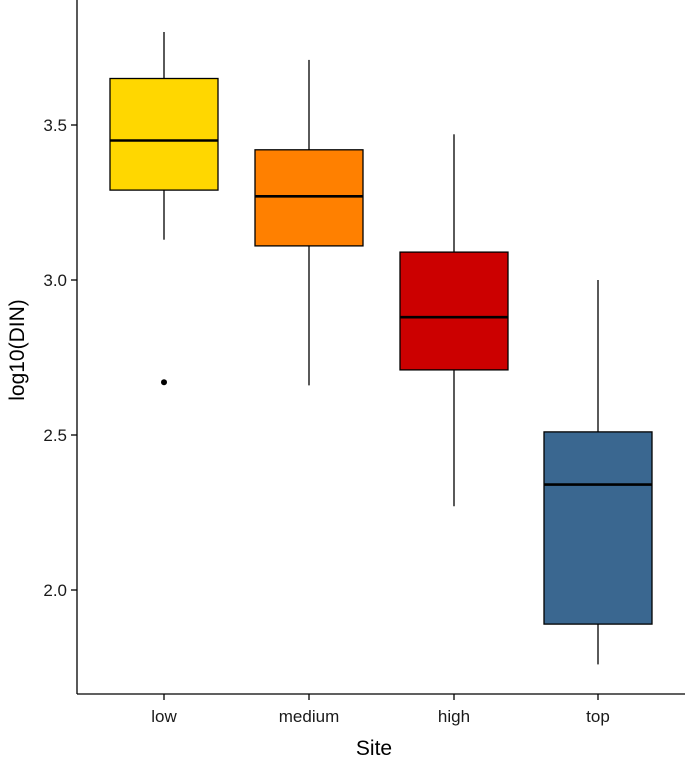 This screenshot has height=765, width=685. I want to click on box-medium, so click(309, 222).